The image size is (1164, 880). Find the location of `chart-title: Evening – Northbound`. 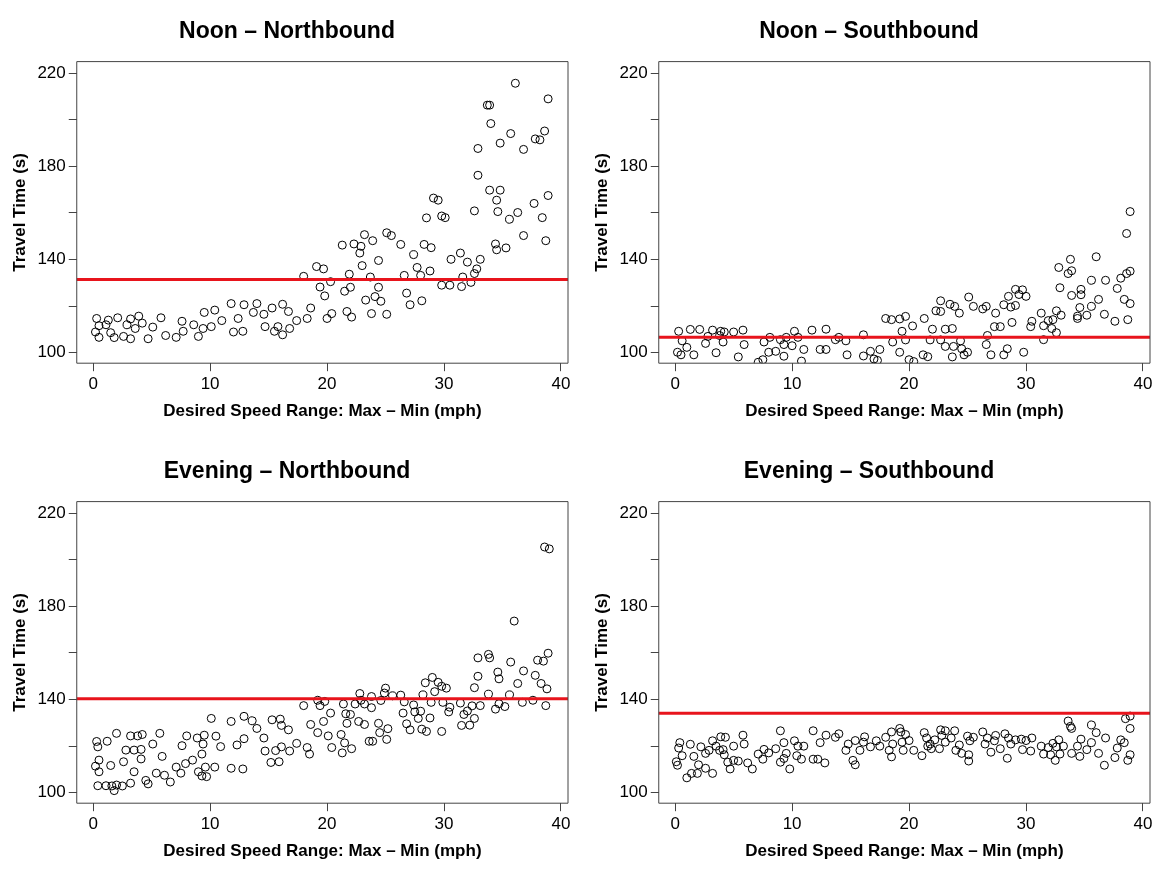

chart-title: Evening – Northbound is located at coordinates (287, 470).